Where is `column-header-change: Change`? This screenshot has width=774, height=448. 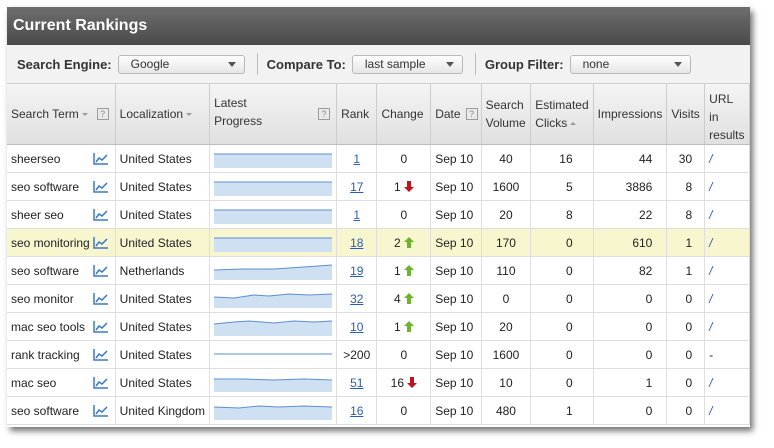
column-header-change: Change is located at coordinates (404, 114).